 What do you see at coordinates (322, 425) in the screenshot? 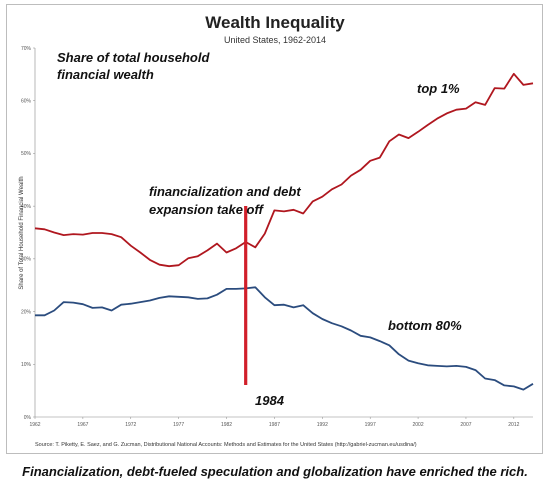
I see `x-tick-label: 1992` at bounding box center [322, 425].